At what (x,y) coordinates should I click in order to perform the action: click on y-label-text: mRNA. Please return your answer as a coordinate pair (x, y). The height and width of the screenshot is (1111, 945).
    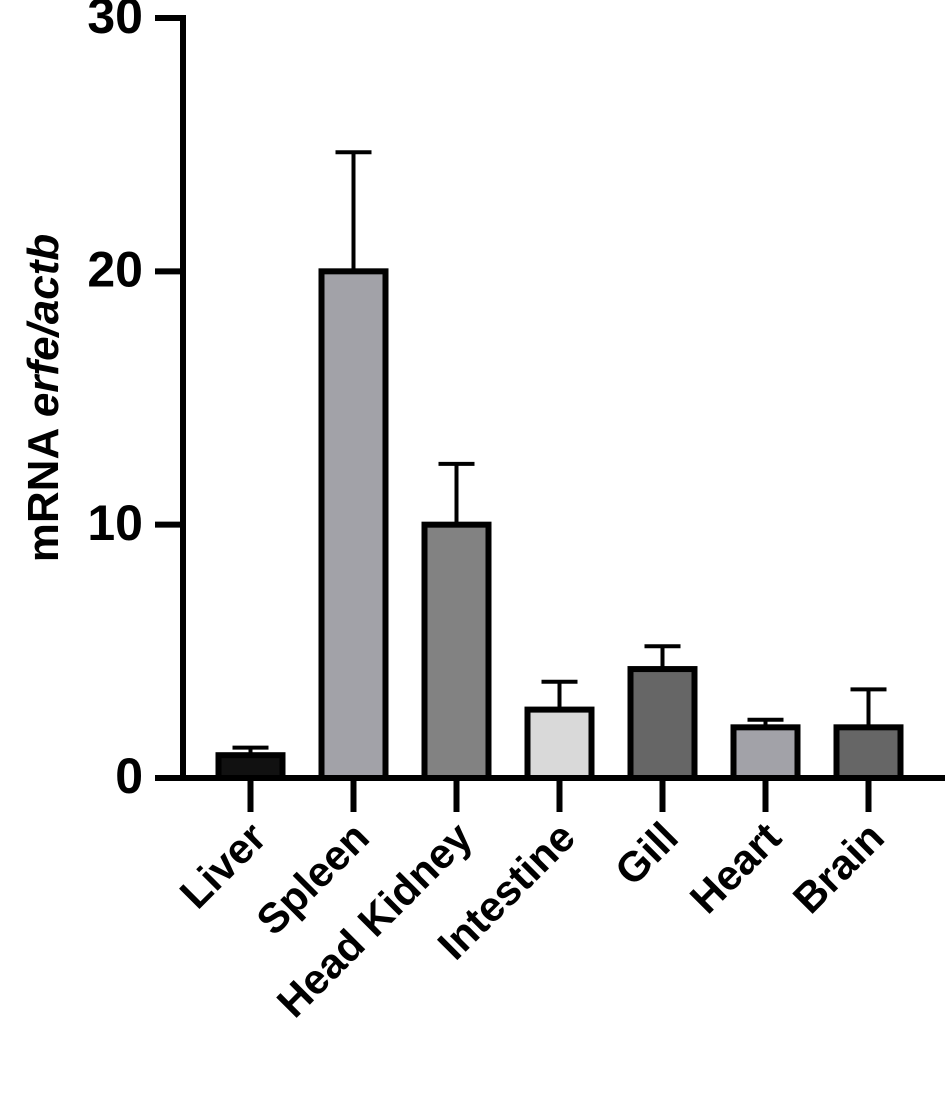
    Looking at the image, I should click on (43, 496).